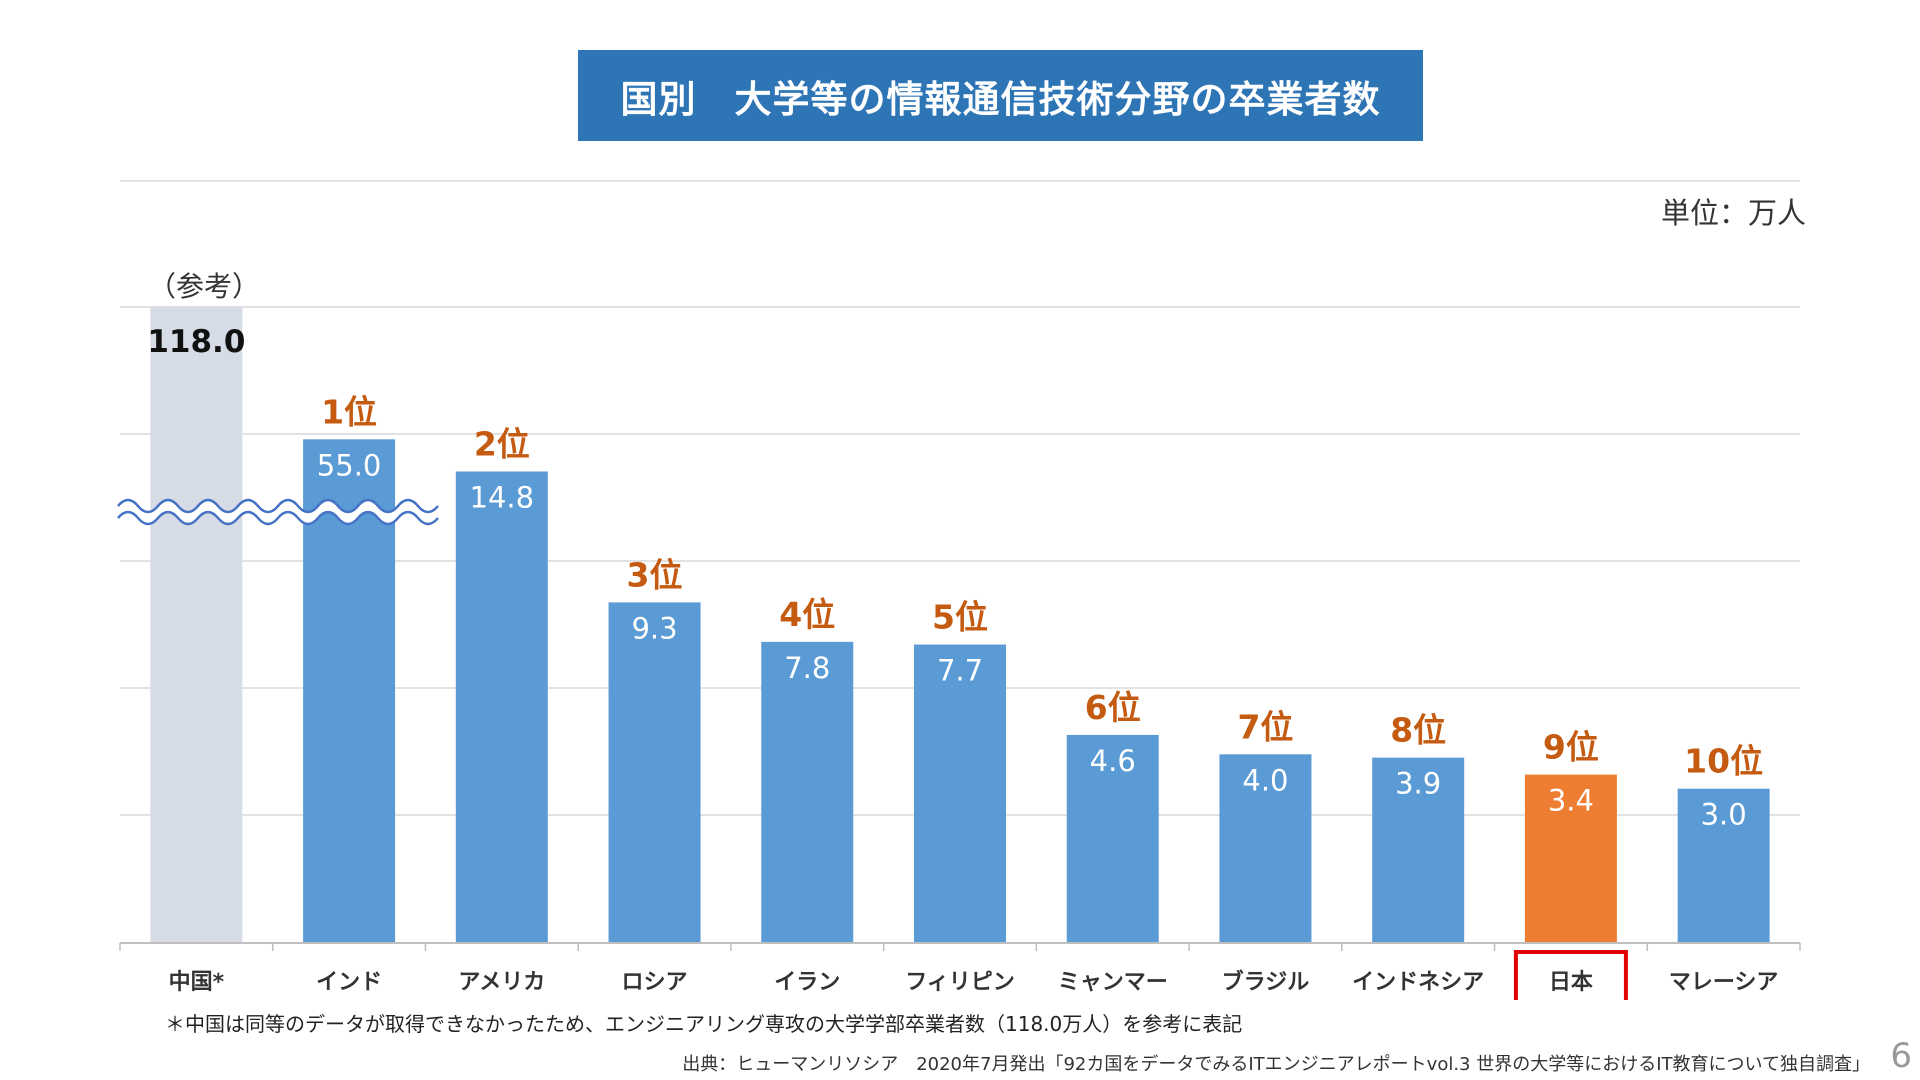 The height and width of the screenshot is (1080, 1920). What do you see at coordinates (349, 411) in the screenshot?
I see `rank-label-1: 1位` at bounding box center [349, 411].